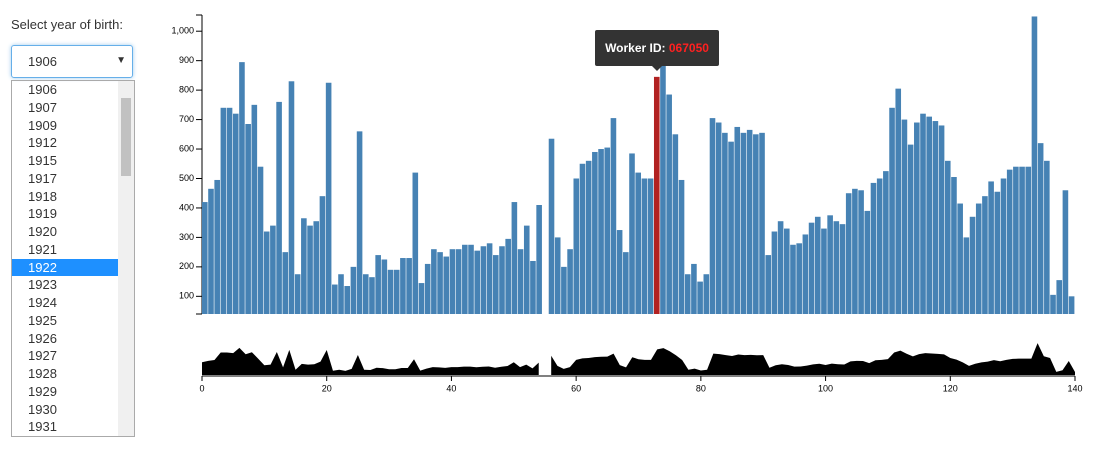  Describe the element at coordinates (186, 119) in the screenshot. I see `y-tick-label: 700` at that location.